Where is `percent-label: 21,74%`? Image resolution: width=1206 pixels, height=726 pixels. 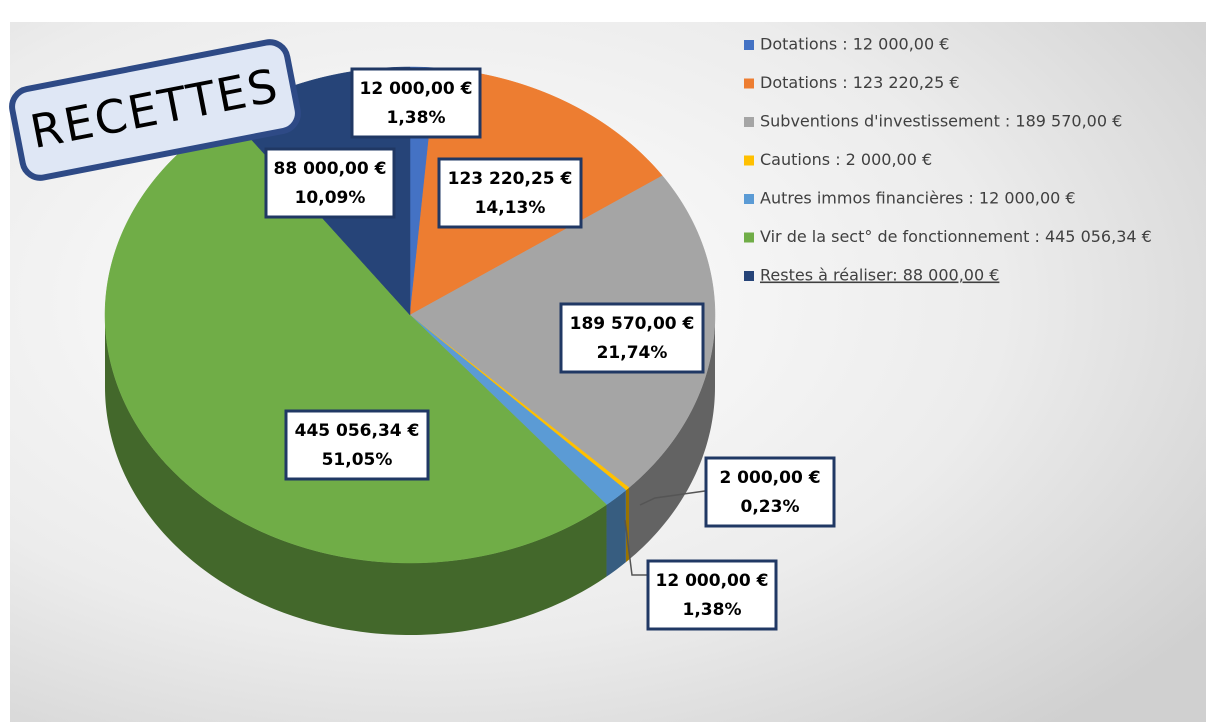 percent-label: 21,74% is located at coordinates (632, 353).